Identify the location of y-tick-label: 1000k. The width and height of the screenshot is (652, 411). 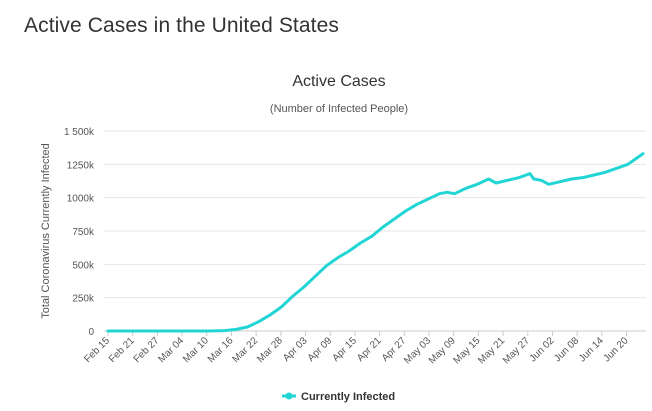
(81, 199).